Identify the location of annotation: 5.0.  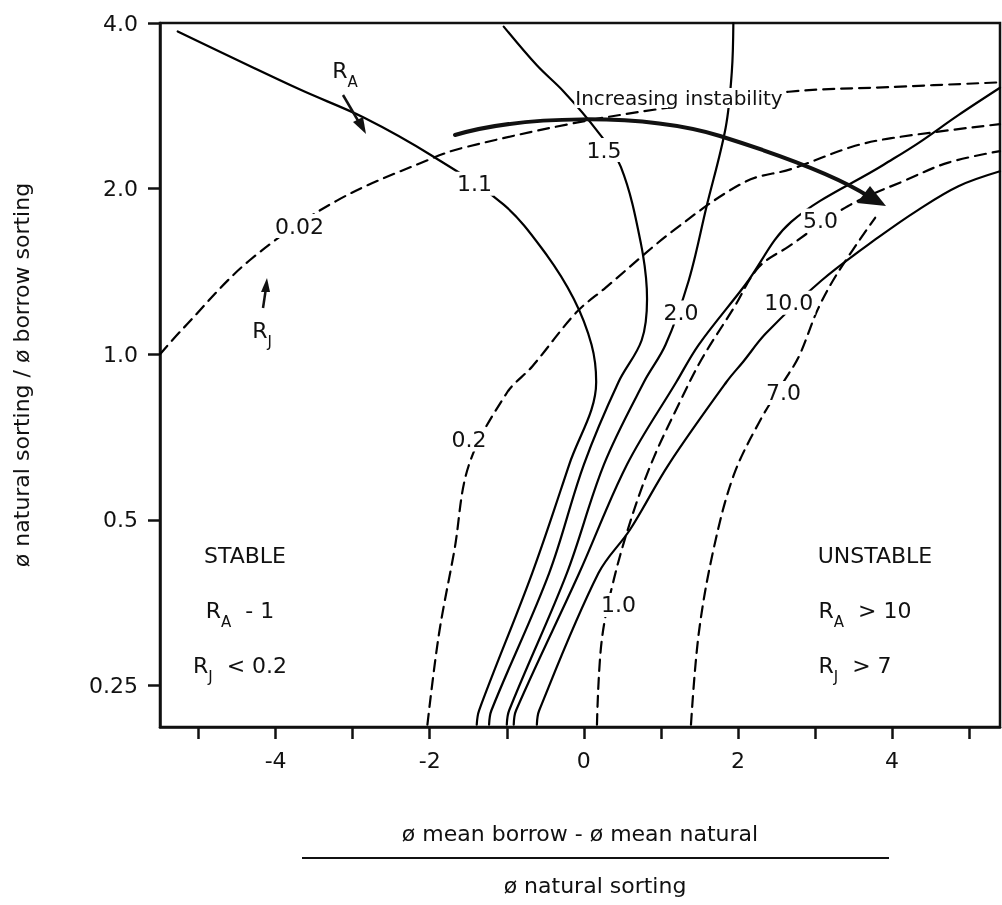
(820, 220).